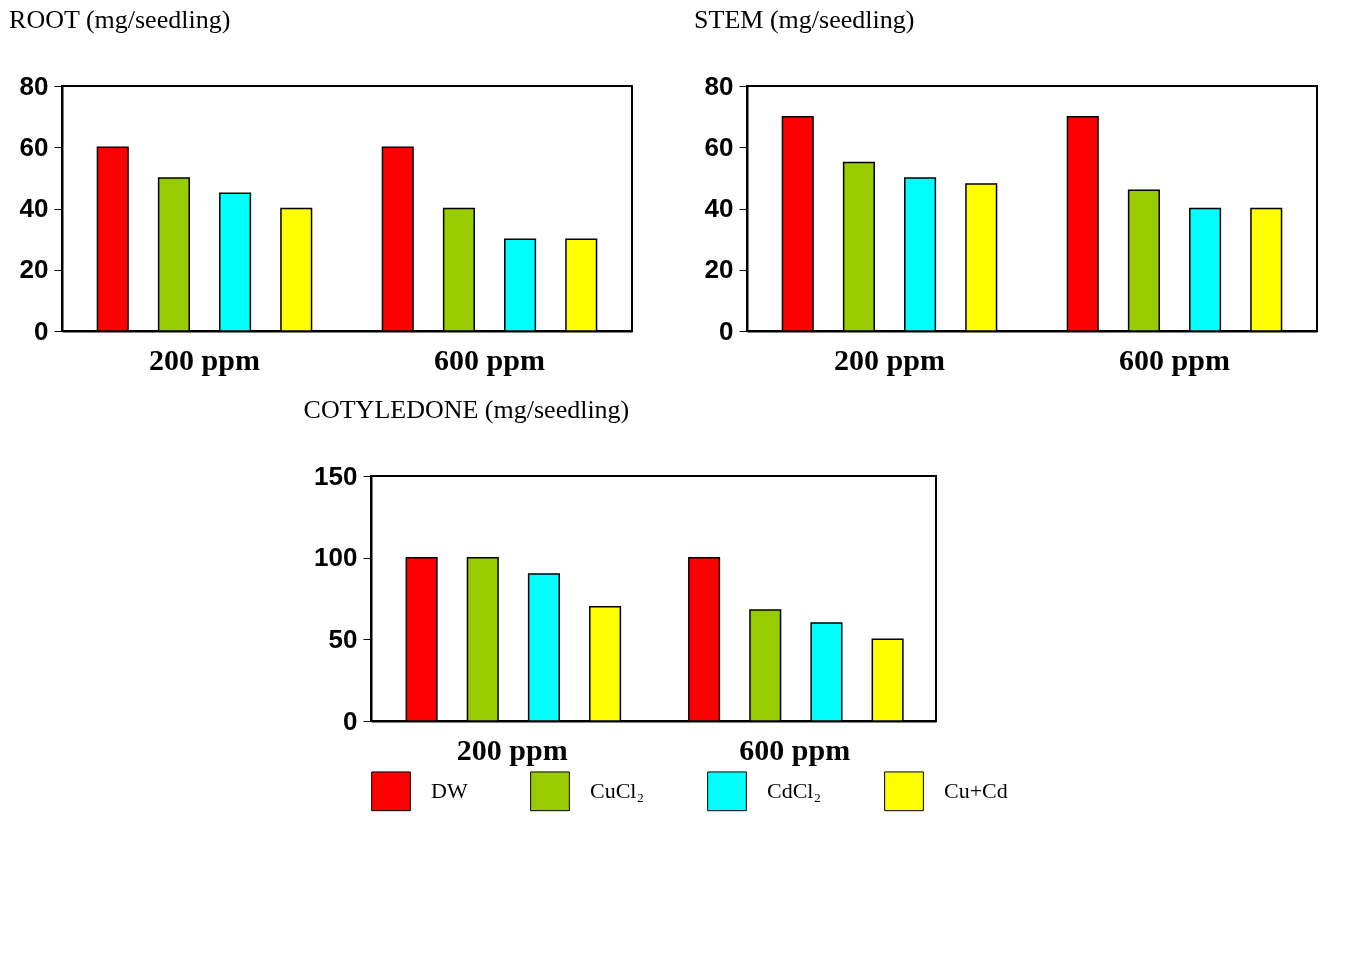 The height and width of the screenshot is (966, 1372). I want to click on legend-label: Cu+Cd, so click(976, 791).